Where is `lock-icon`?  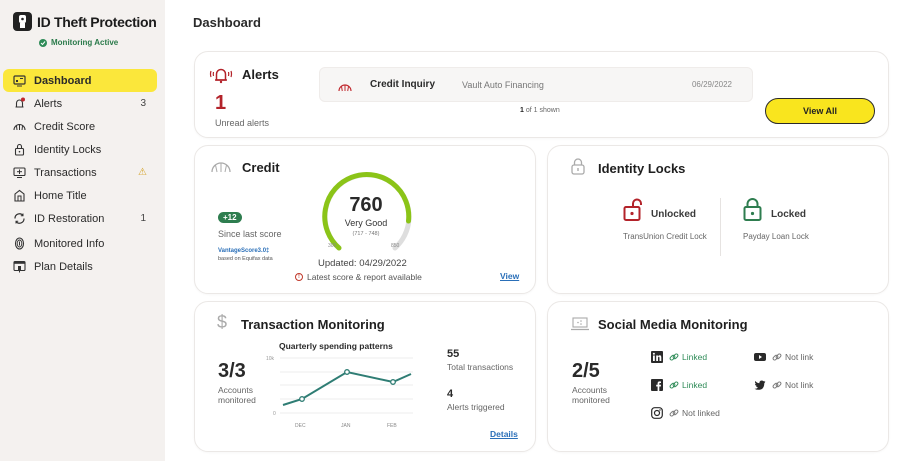
lock-icon is located at coordinates (19, 150).